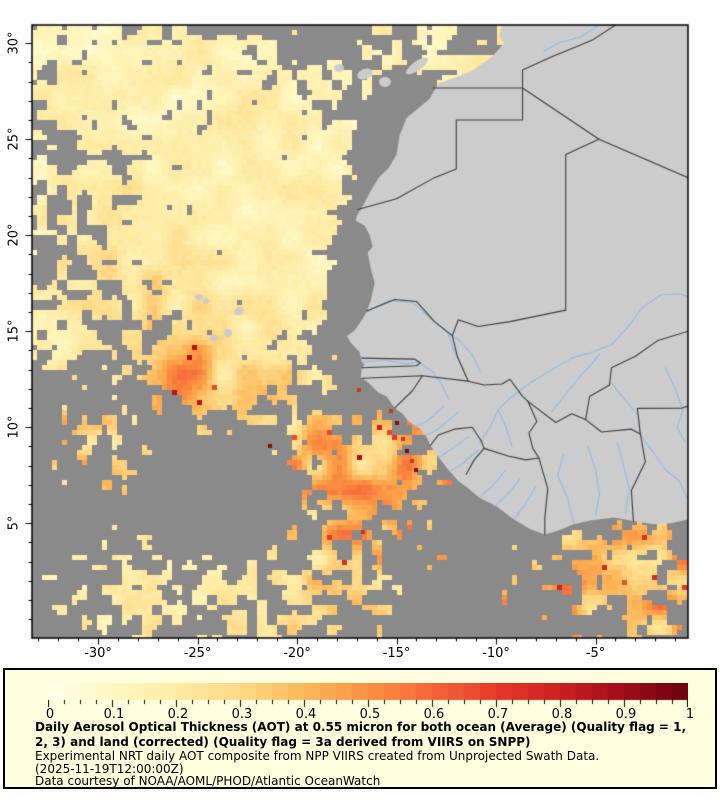 Image resolution: width=720 pixels, height=800 pixels. What do you see at coordinates (690, 714) in the screenshot?
I see `colorbar-tick-label: 1` at bounding box center [690, 714].